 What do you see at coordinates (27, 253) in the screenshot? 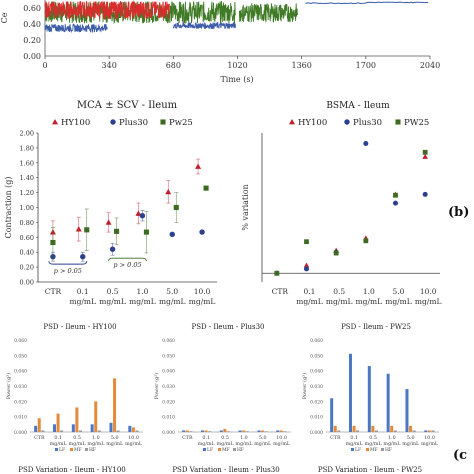
I see `mca-y-tick-label: 0.40` at bounding box center [27, 253].